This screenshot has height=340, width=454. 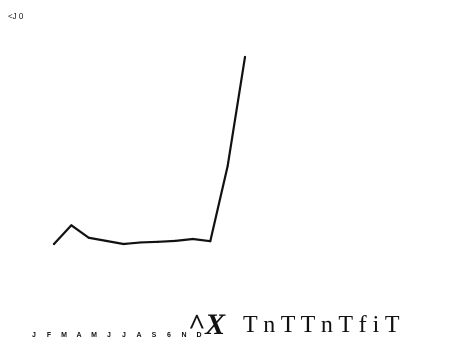 What do you see at coordinates (183, 335) in the screenshot?
I see `x-tick-label: N` at bounding box center [183, 335].